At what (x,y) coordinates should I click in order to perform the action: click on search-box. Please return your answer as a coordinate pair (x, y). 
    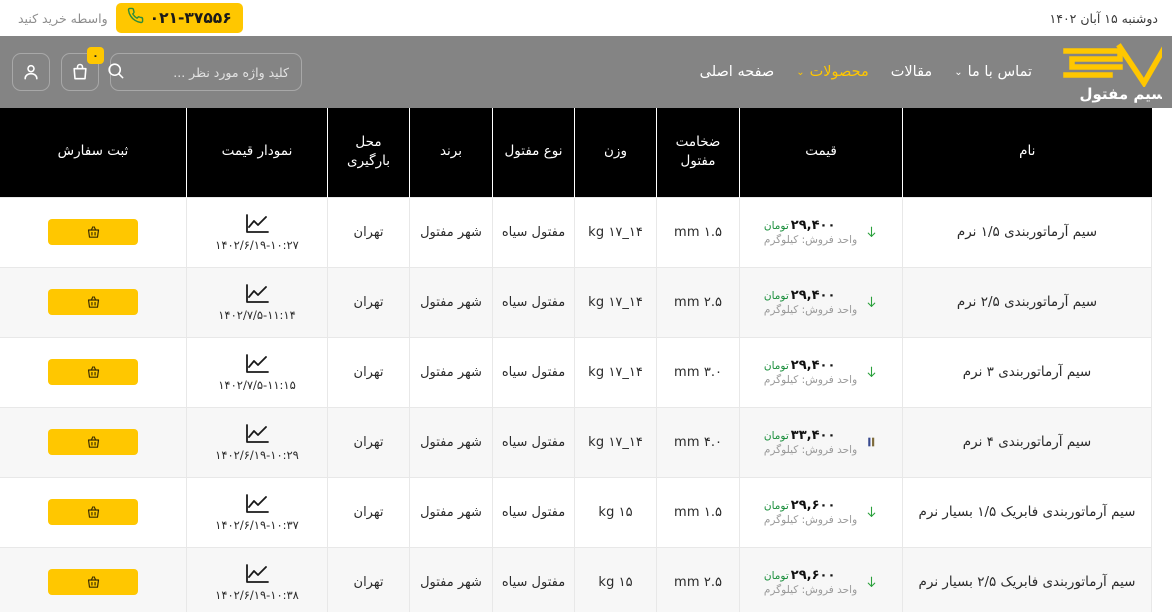
    Looking at the image, I should click on (205, 72).